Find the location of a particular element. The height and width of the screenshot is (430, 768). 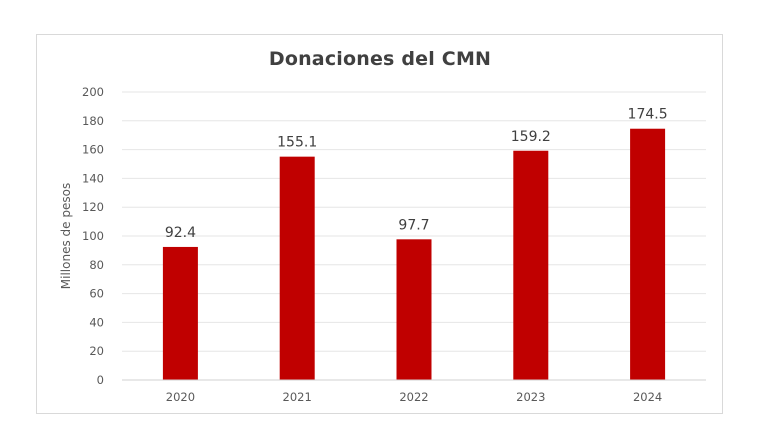

bar-2021 is located at coordinates (297, 268).